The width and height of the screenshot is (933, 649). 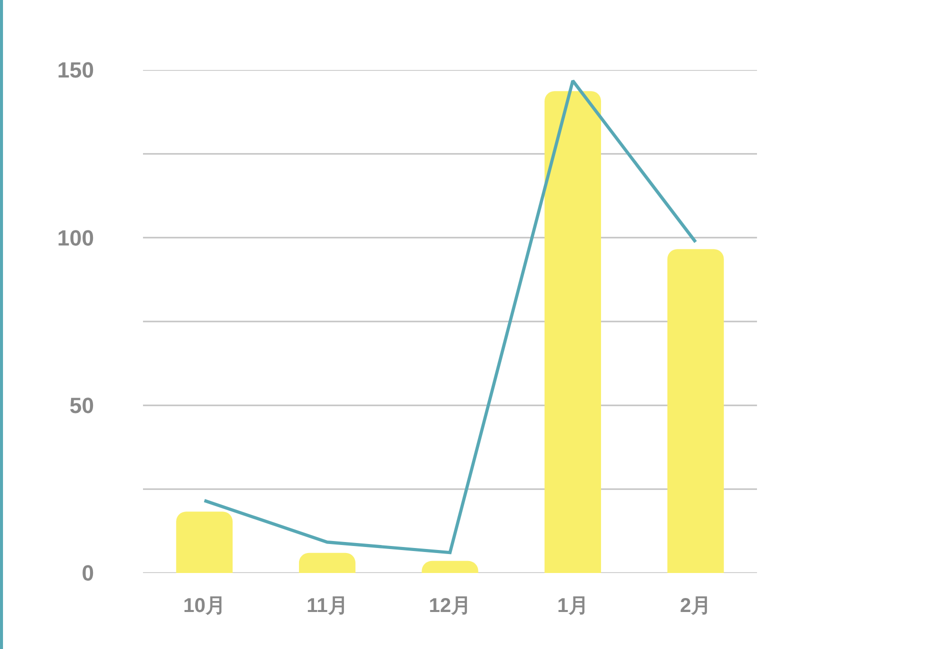 I want to click on x-tick-label: 2月, so click(x=696, y=606).